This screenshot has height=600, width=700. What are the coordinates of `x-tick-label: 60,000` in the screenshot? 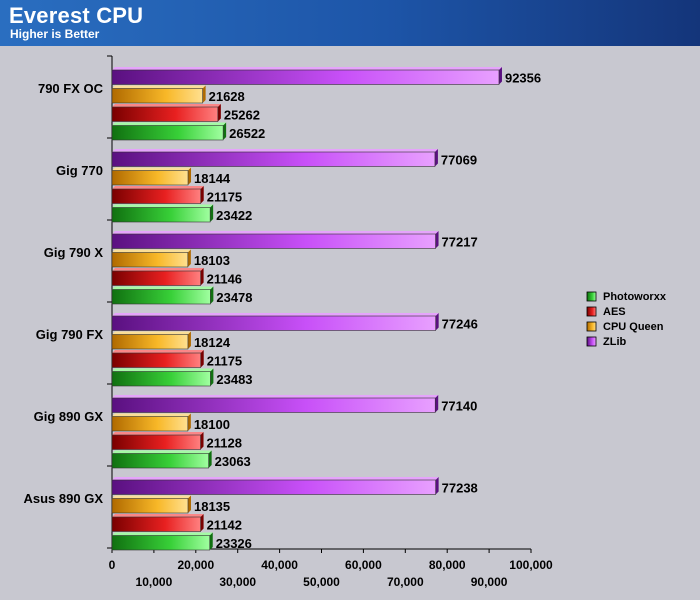 It's located at (363, 565).